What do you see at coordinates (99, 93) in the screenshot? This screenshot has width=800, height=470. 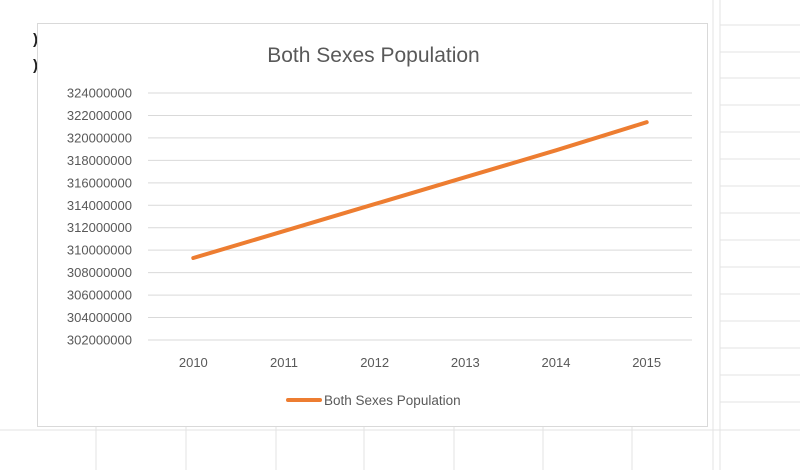 I see `y-tick-label: 324000000` at bounding box center [99, 93].